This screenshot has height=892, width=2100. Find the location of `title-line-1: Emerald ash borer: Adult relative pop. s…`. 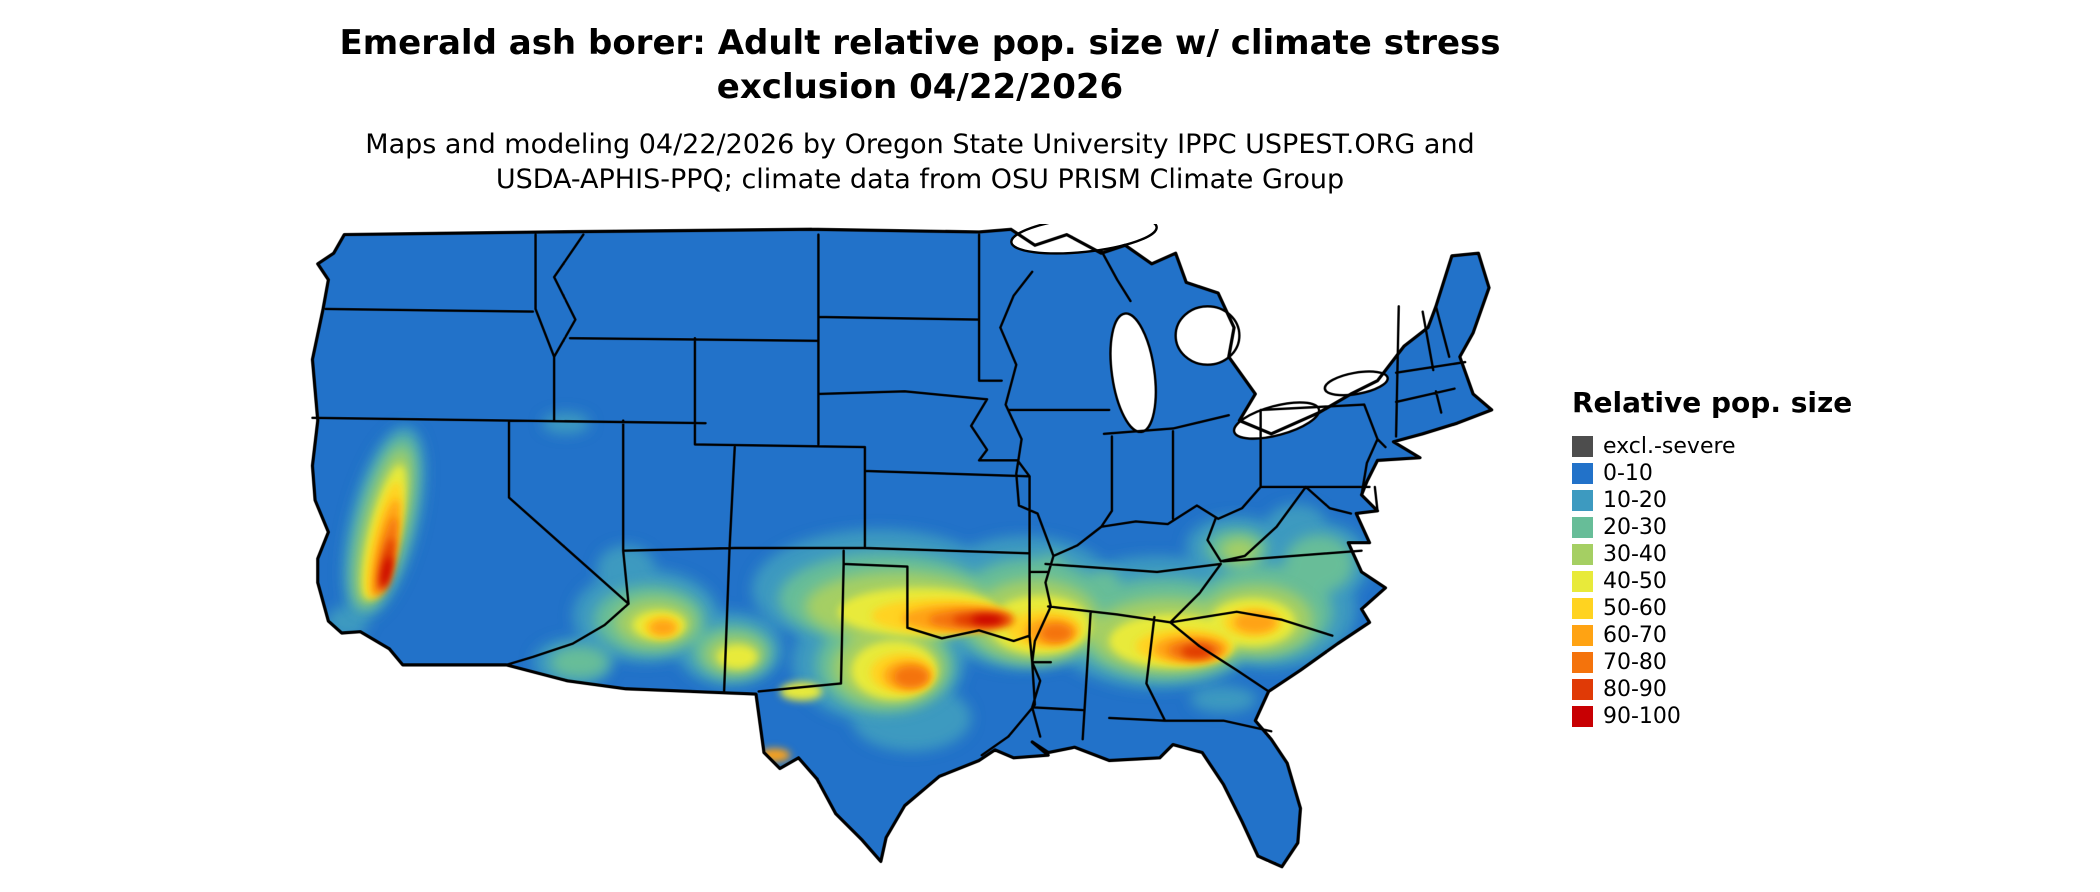

title-line-1: Emerald ash borer: Adult relative pop. s… is located at coordinates (920, 43).